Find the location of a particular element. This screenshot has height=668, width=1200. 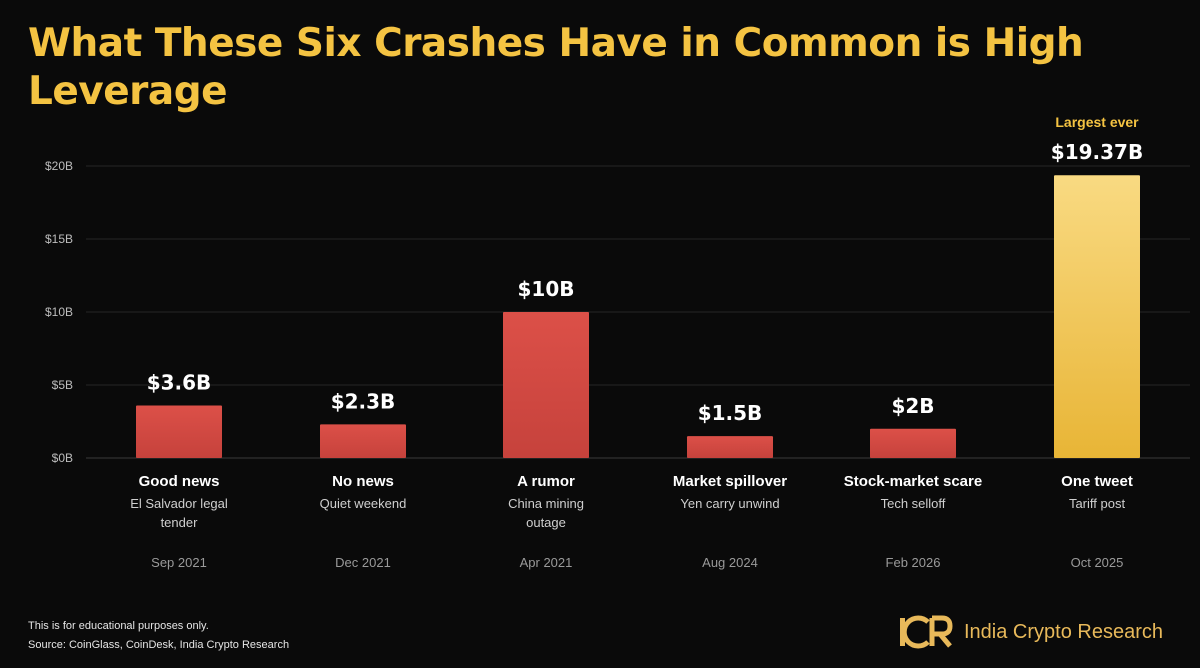

date-label: Oct 2025 is located at coordinates (1097, 562).